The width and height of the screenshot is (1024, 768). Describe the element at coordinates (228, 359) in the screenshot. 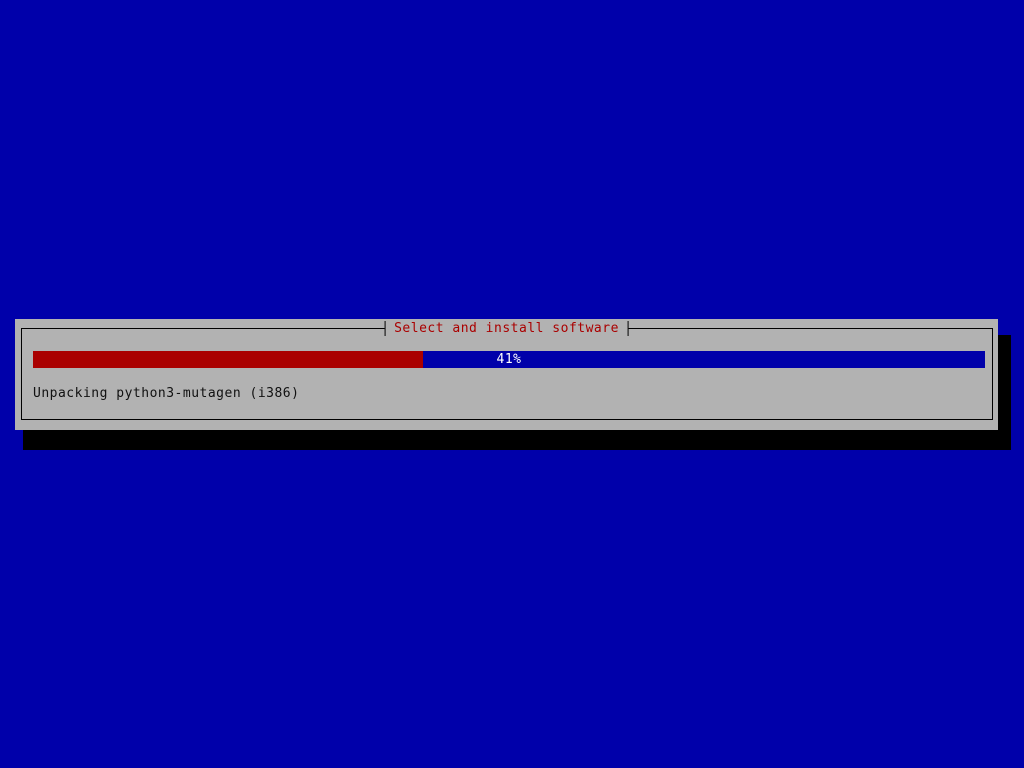

I see `progress-fill` at that location.